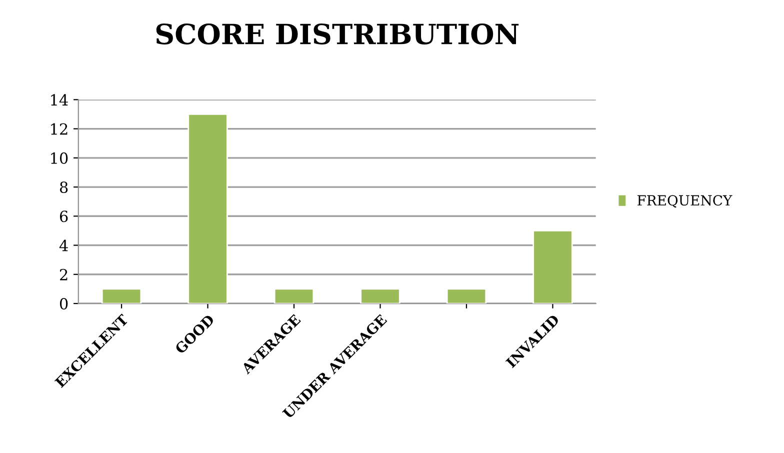 This screenshot has width=784, height=453. I want to click on y-tick-label: 4, so click(63, 246).